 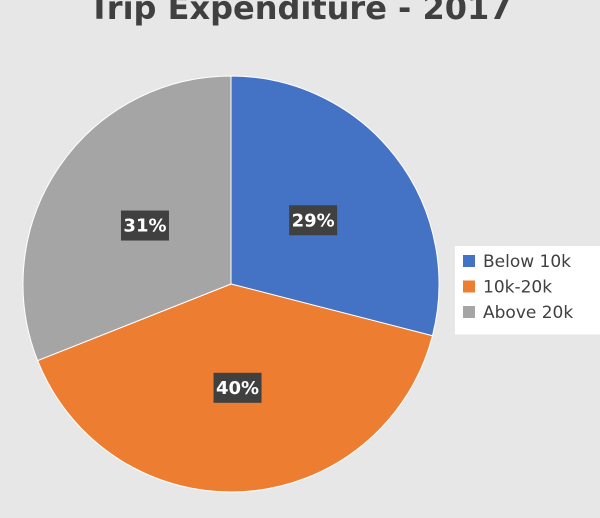 What do you see at coordinates (528, 313) in the screenshot?
I see `legend-label: Above 20k` at bounding box center [528, 313].